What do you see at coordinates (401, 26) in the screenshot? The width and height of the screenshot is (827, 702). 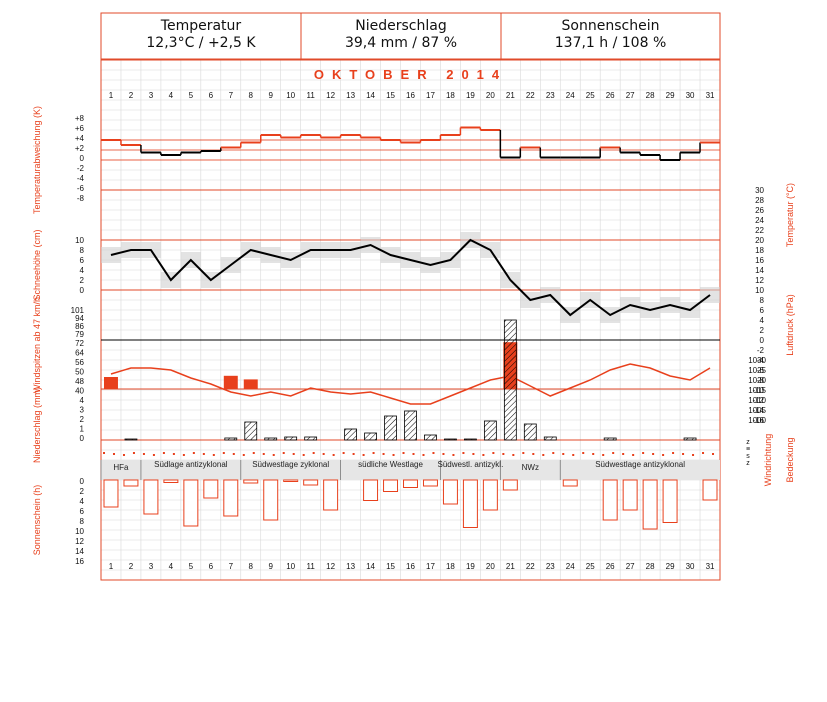 I see `summary-label: Niederschlag` at bounding box center [401, 26].